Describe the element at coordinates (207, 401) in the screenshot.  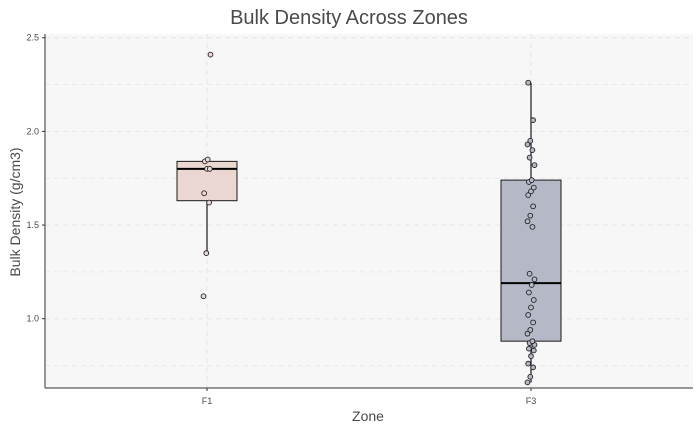
I see `x-tick-label: F1` at that location.